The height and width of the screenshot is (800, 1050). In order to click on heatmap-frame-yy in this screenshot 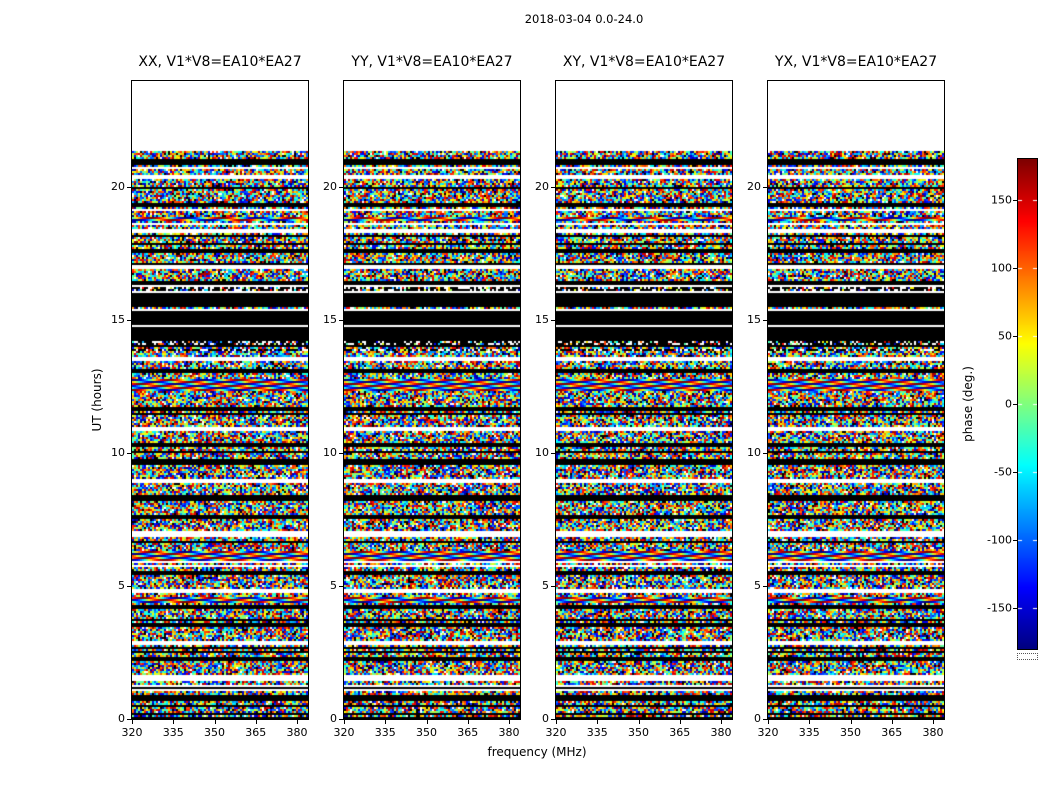, I will do `click(432, 400)`.